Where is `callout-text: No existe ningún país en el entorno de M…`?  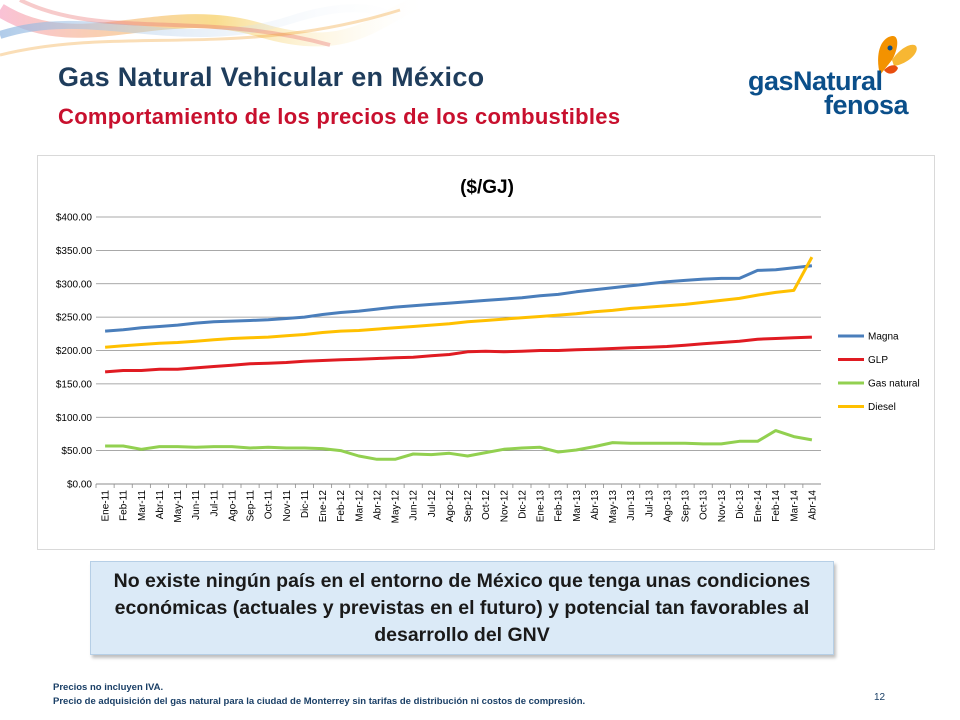 callout-text: No existe ningún país en el entorno de M… is located at coordinates (462, 608).